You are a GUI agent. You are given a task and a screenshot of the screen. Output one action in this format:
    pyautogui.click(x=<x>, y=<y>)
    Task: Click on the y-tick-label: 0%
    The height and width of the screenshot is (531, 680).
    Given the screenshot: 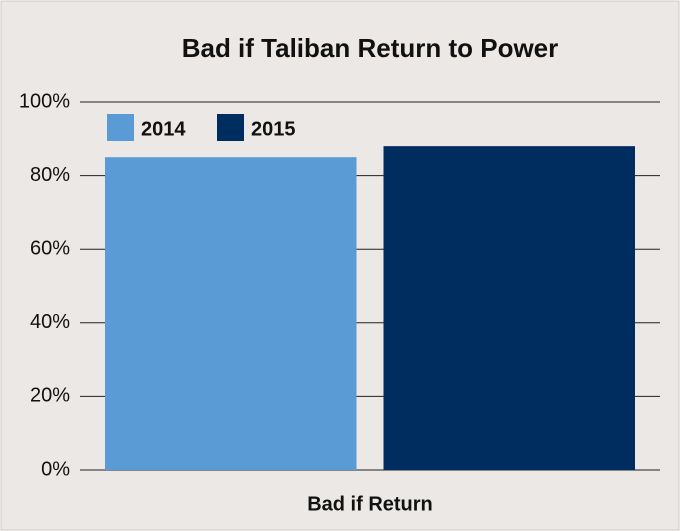 What is the action you would take?
    pyautogui.click(x=55, y=469)
    